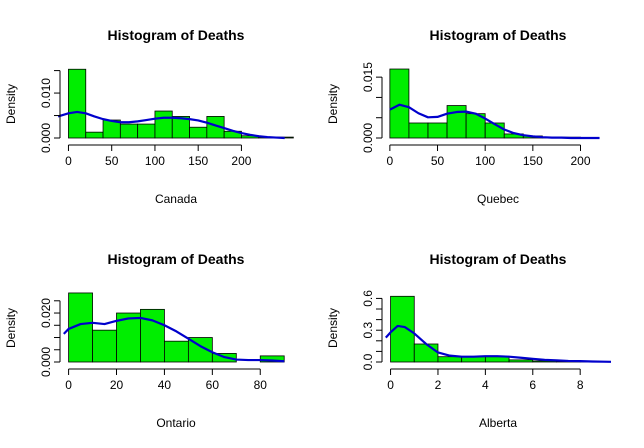 The width and height of the screenshot is (644, 448). What do you see at coordinates (368, 298) in the screenshot?
I see `y-tick-label: 0.6` at bounding box center [368, 298].